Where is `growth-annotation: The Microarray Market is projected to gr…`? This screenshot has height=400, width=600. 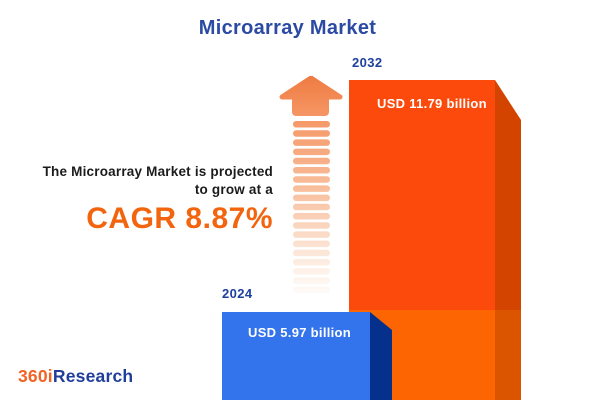
growth-annotation: The Microarray Market is projected to gr… is located at coordinates (158, 199).